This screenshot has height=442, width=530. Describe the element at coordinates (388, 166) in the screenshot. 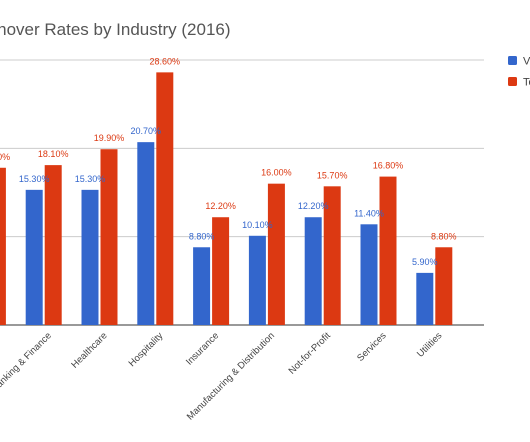

I see `data-label: 16.80%` at that location.